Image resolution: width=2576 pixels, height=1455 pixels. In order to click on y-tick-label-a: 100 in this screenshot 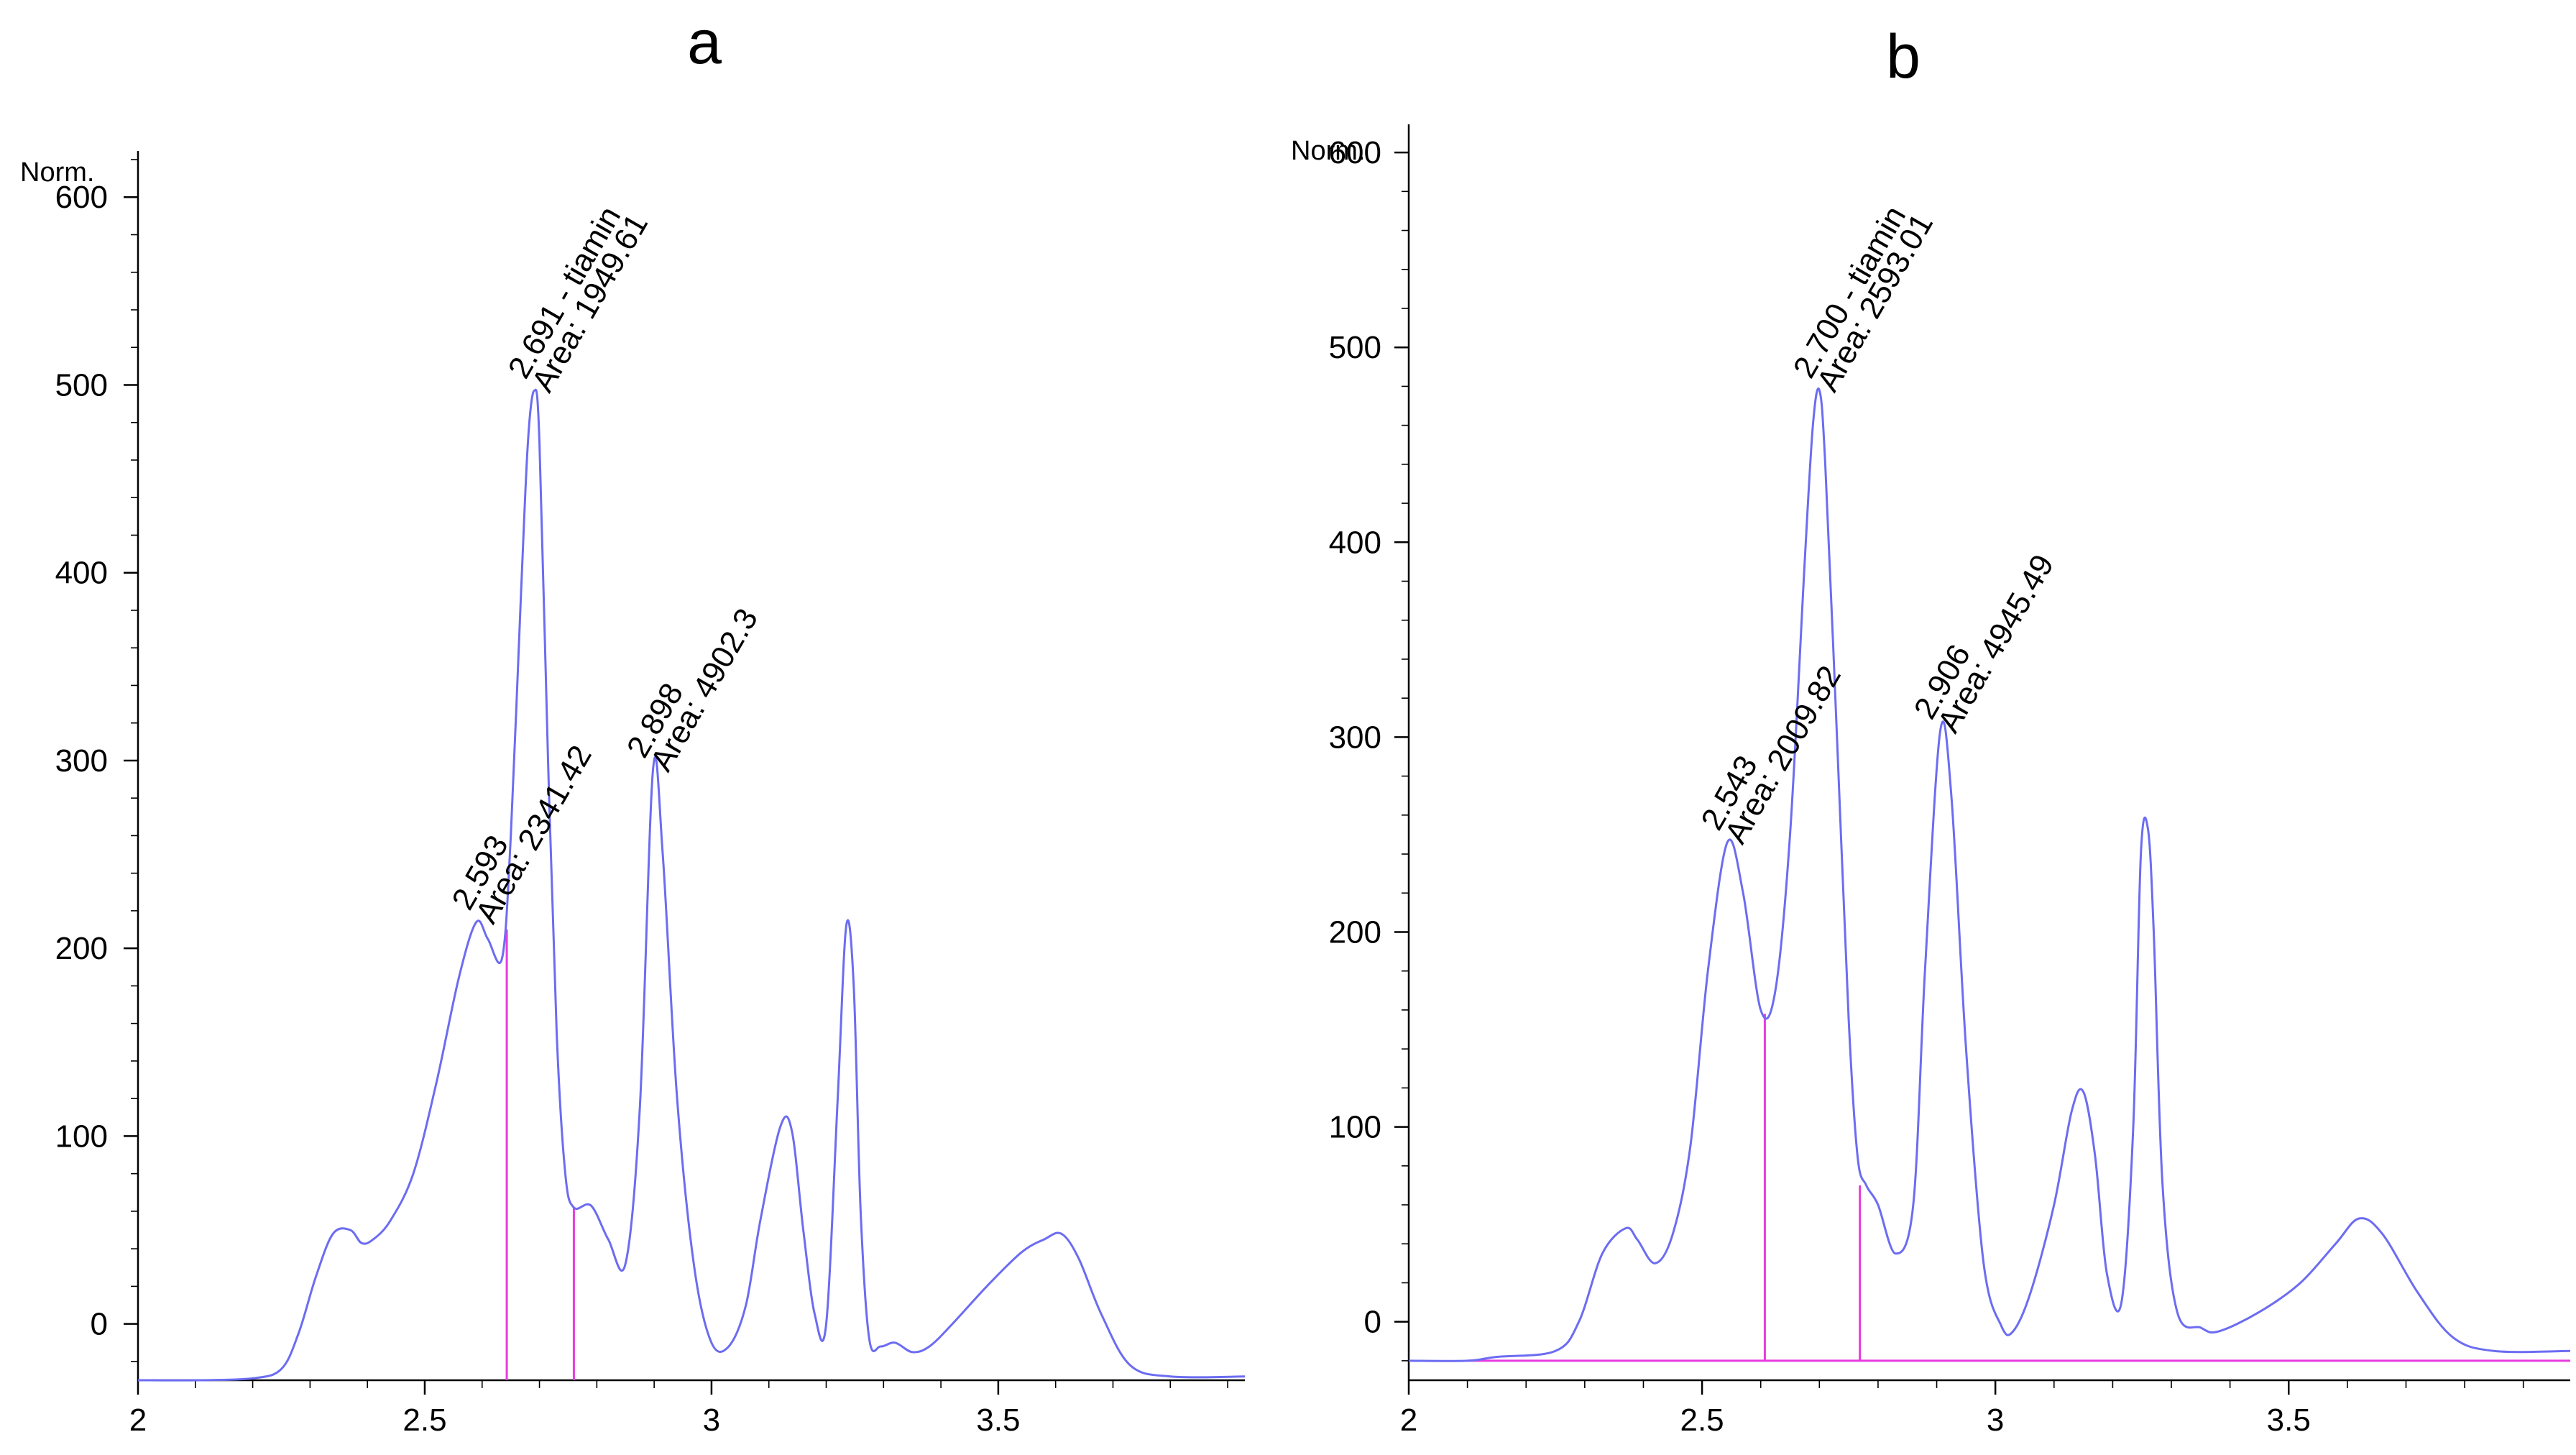, I will do `click(81, 1136)`.